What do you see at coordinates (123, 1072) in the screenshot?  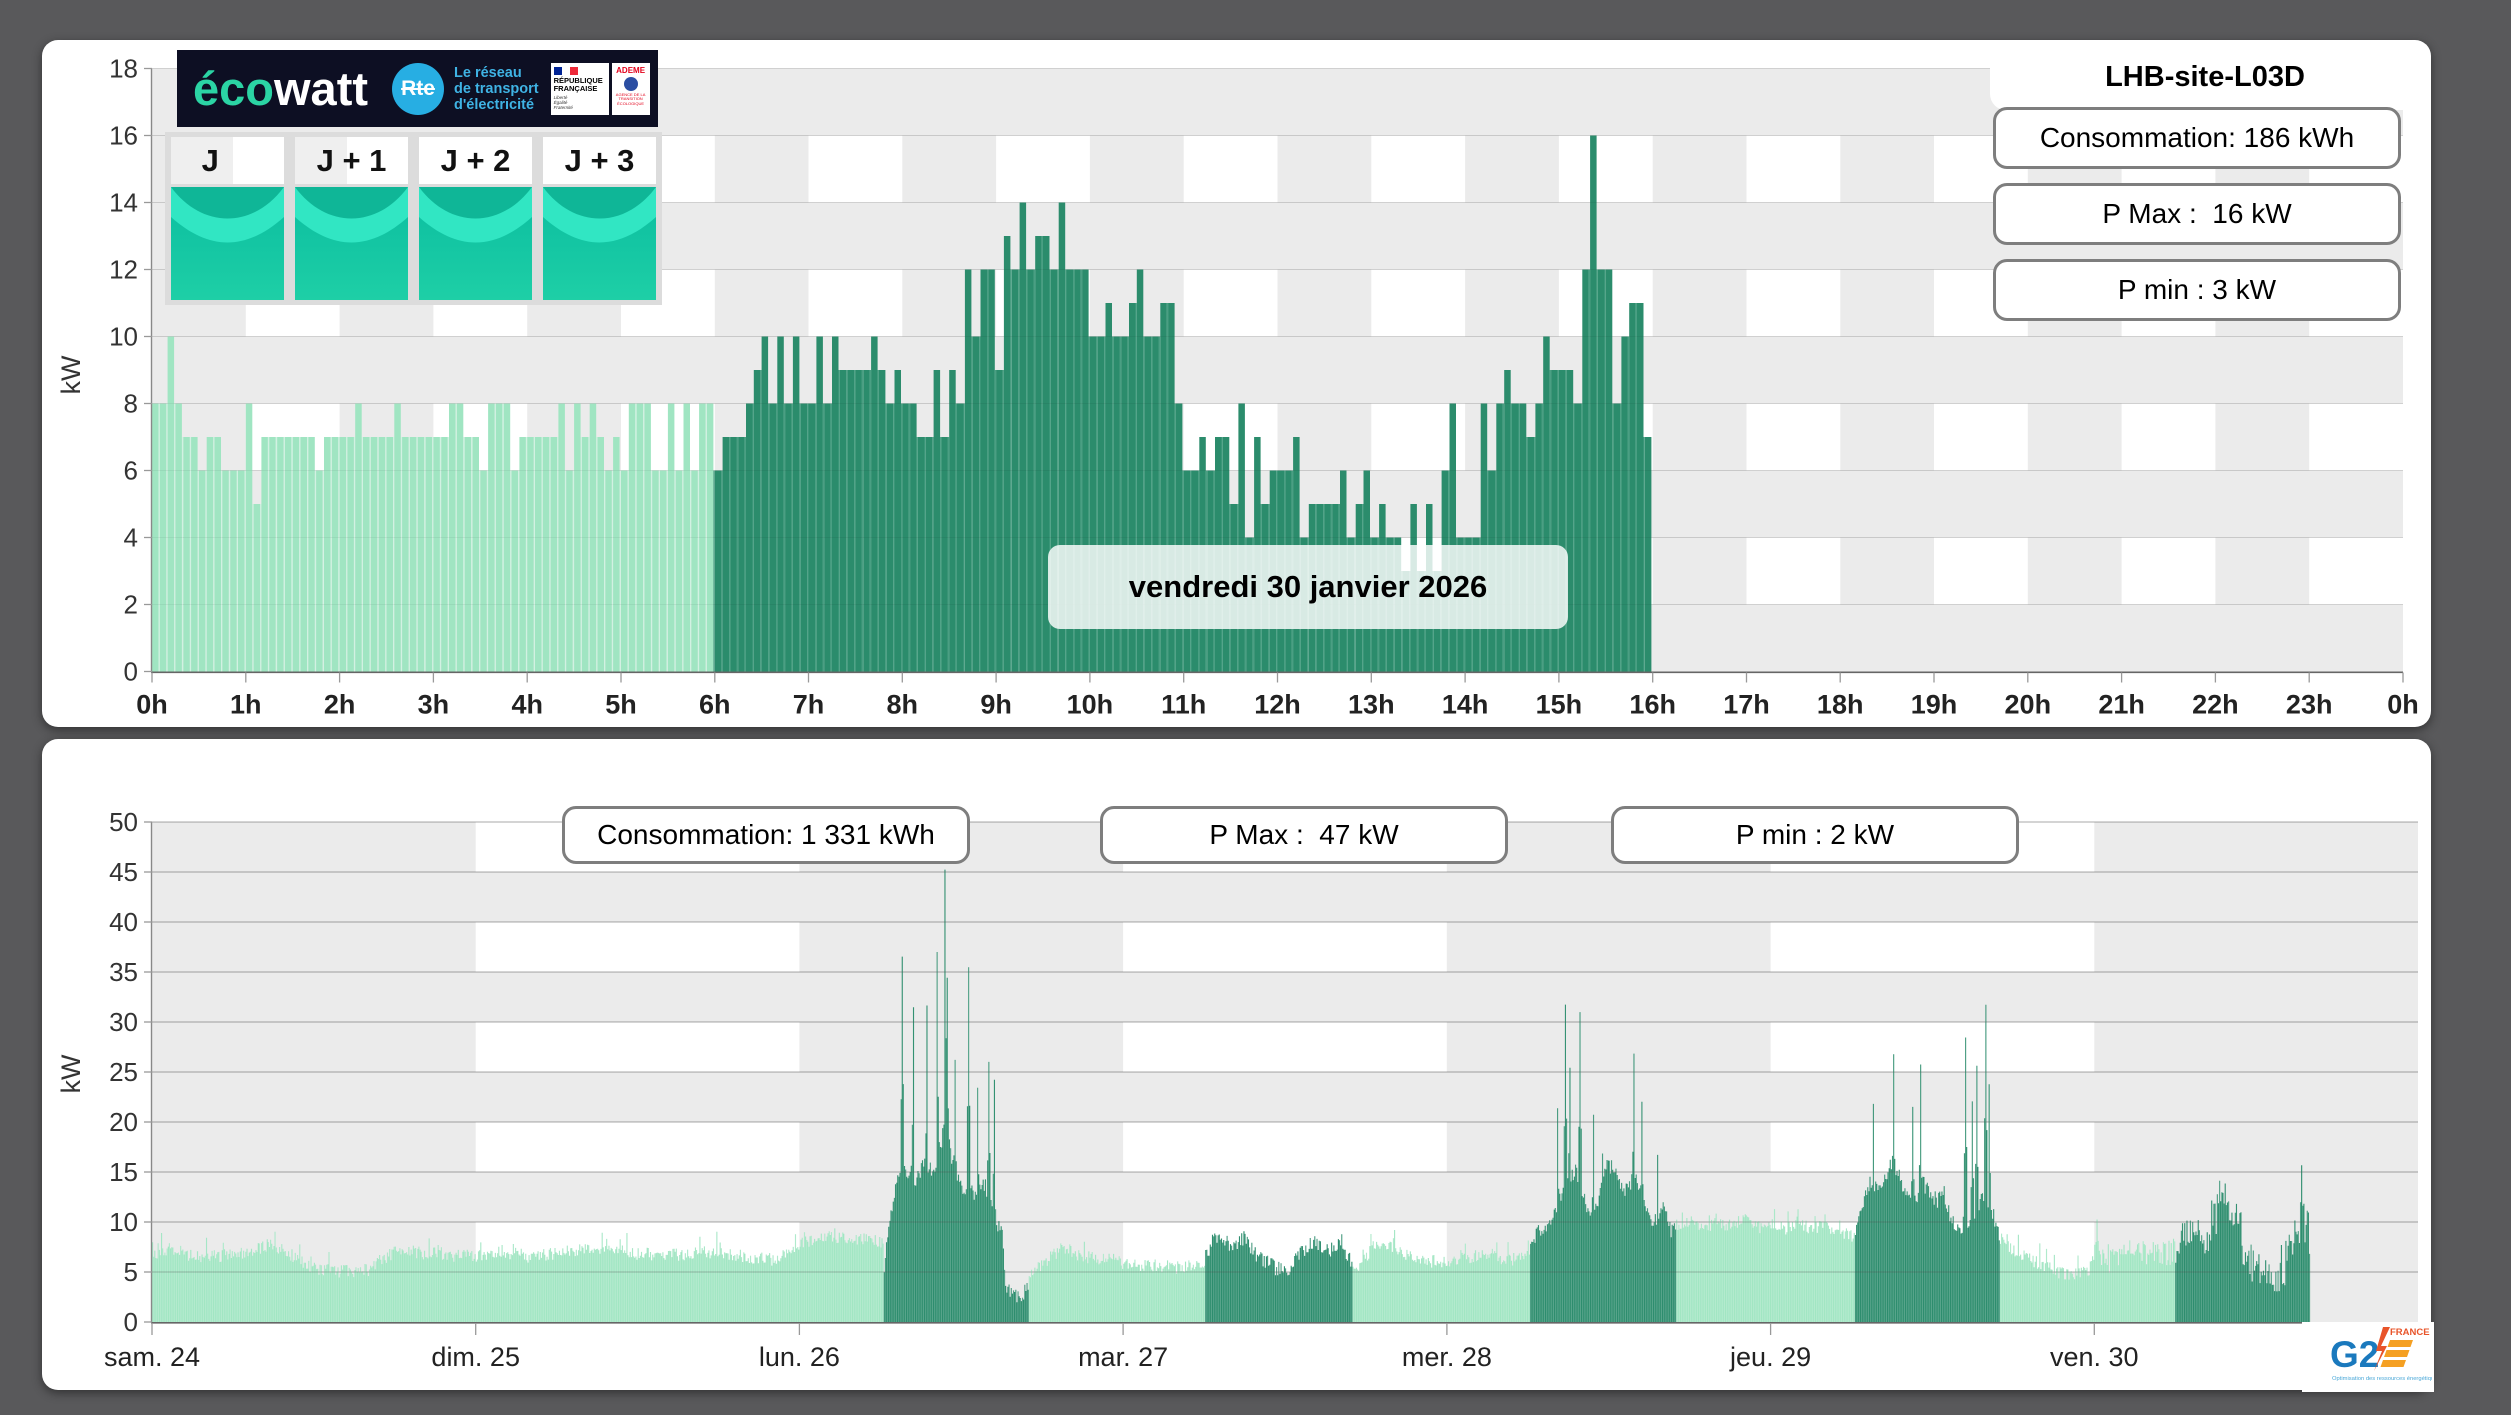 I see `svg-text: 25` at bounding box center [123, 1072].